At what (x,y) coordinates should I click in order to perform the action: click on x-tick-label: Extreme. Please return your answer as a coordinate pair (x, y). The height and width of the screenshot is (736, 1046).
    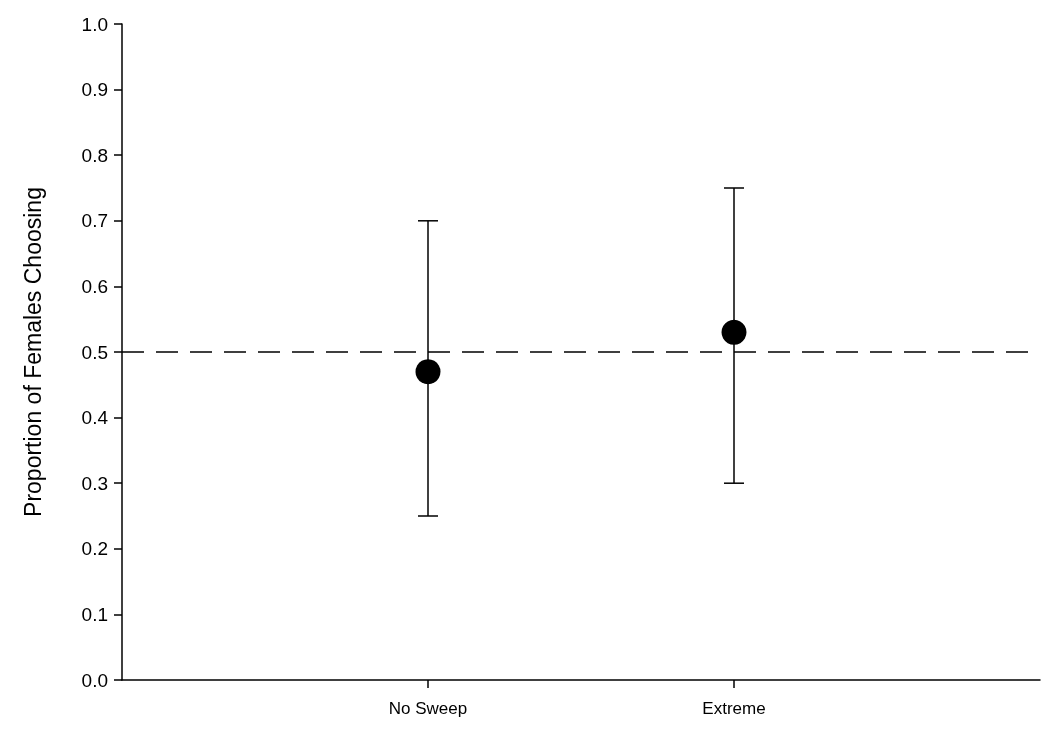
    Looking at the image, I should click on (734, 708).